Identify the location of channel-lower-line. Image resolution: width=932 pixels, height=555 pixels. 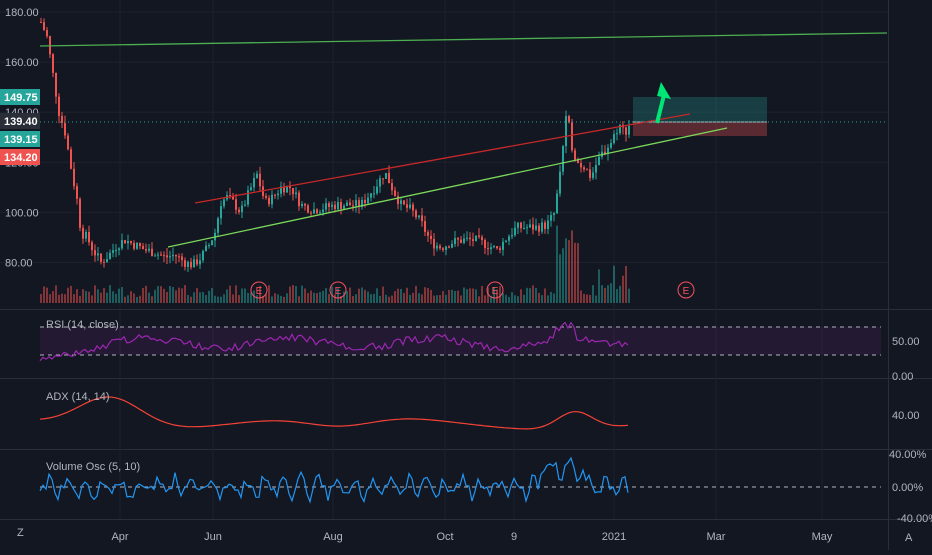
(447, 187).